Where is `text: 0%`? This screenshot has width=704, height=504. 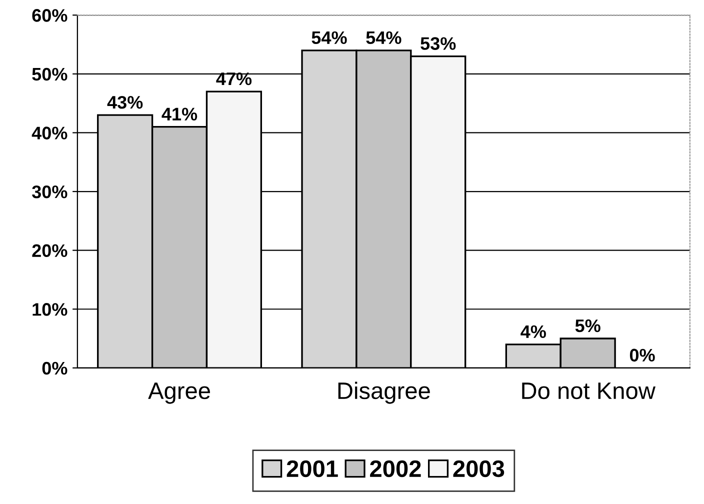
text: 0% is located at coordinates (642, 355).